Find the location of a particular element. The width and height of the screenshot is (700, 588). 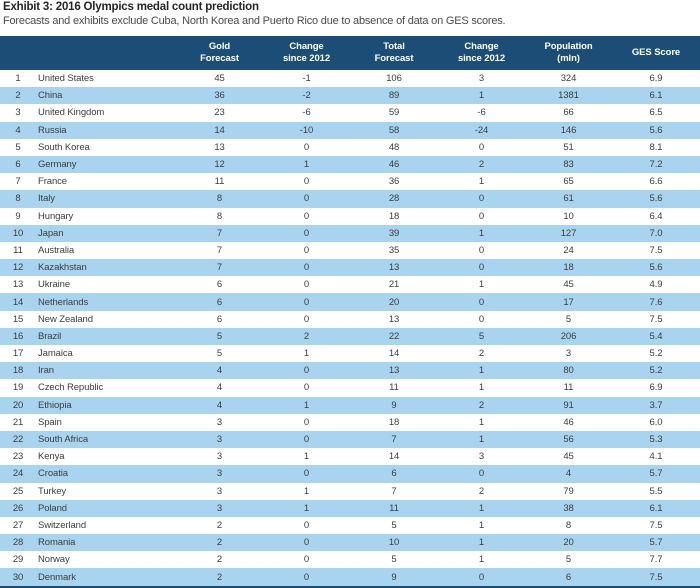

cell-ges_score: 6.5 is located at coordinates (656, 113).